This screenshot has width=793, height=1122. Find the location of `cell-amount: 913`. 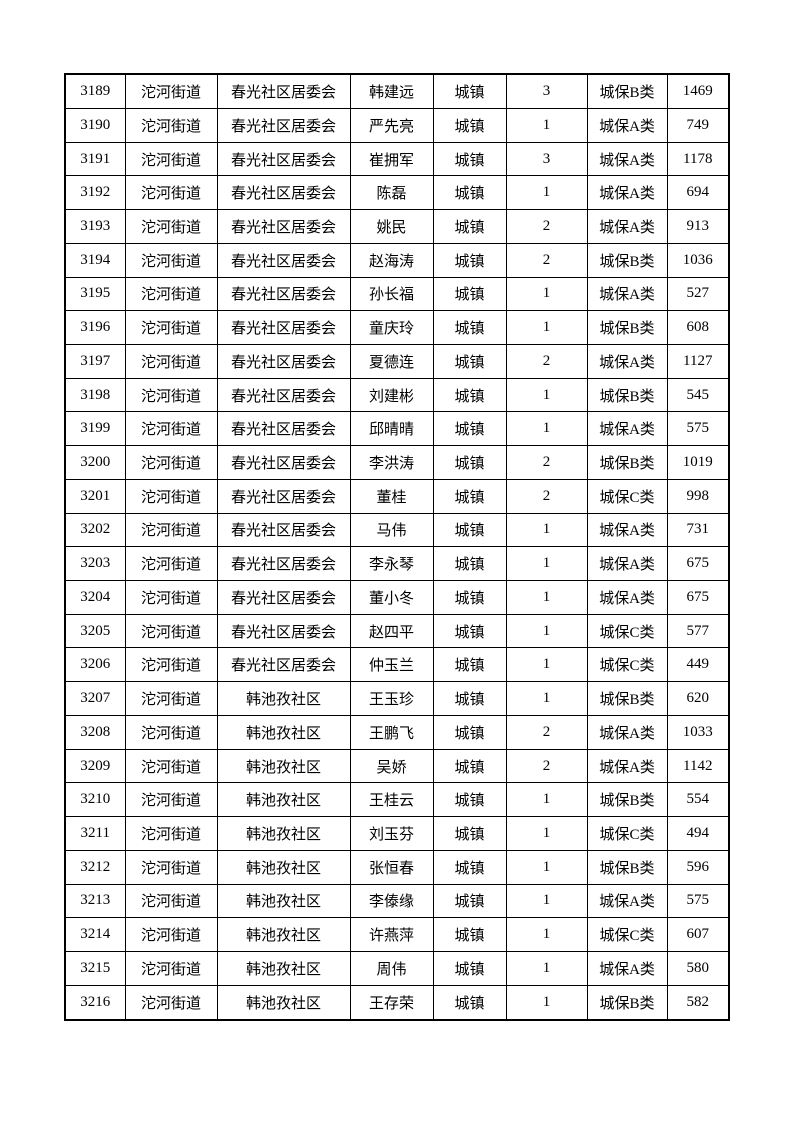

cell-amount: 913 is located at coordinates (698, 226).